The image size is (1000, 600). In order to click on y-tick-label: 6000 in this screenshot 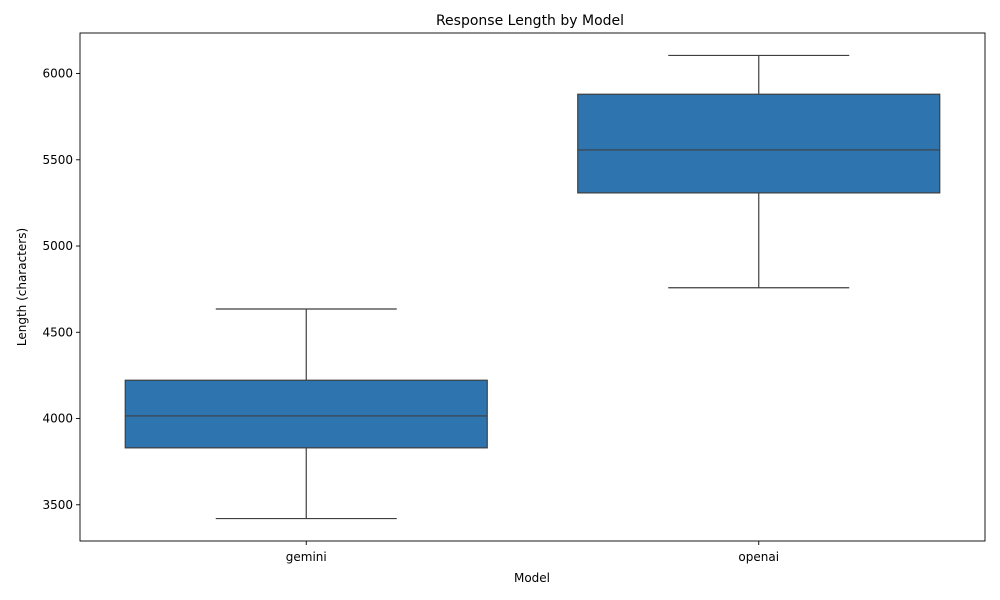, I will do `click(57, 74)`.